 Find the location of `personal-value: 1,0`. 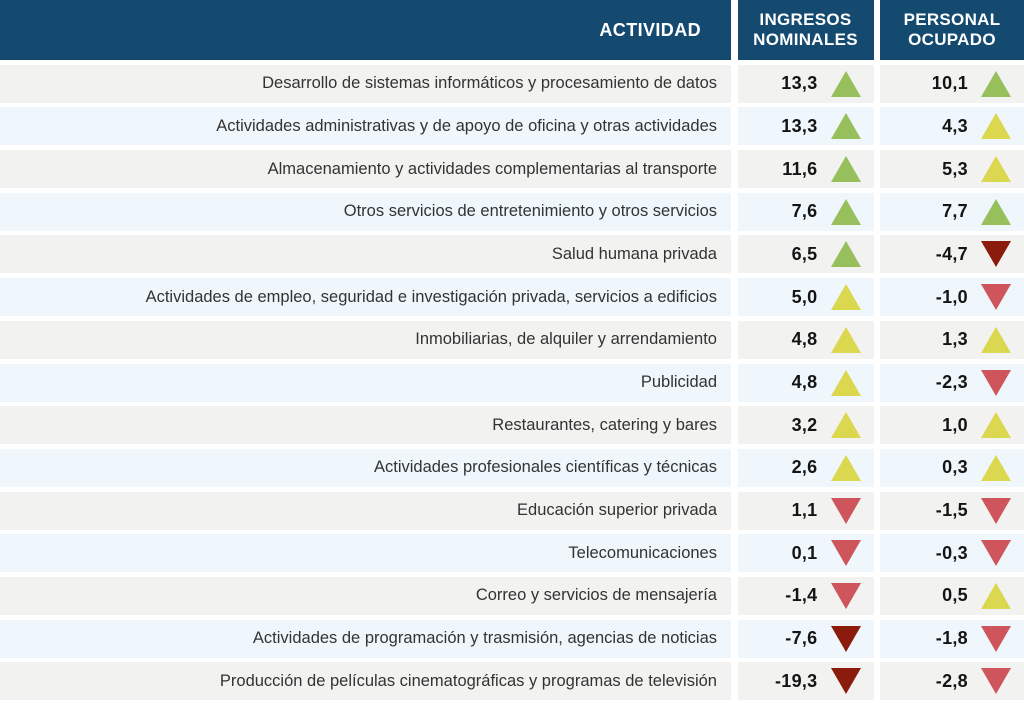

personal-value: 1,0 is located at coordinates (955, 424).